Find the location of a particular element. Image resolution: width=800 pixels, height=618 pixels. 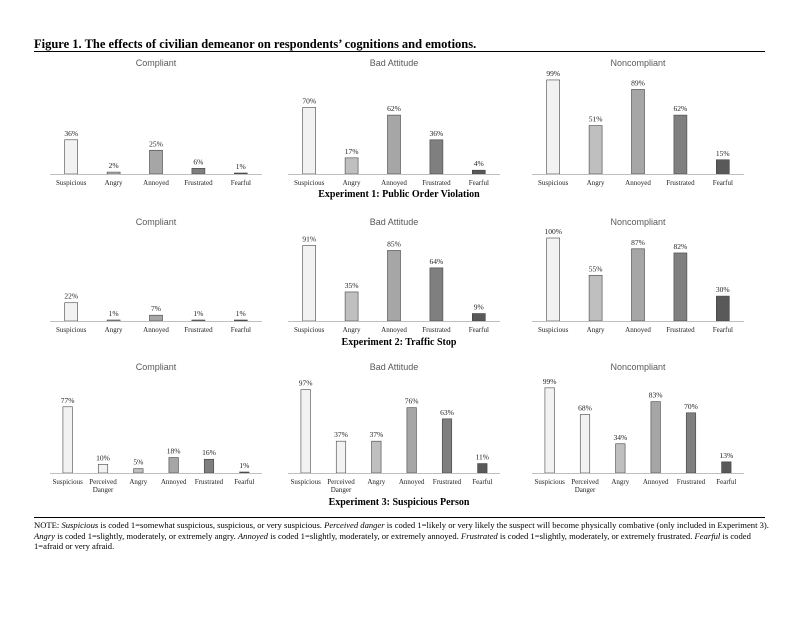

exp1-bad-attitude-tick-angry: Angry is located at coordinates (352, 183).